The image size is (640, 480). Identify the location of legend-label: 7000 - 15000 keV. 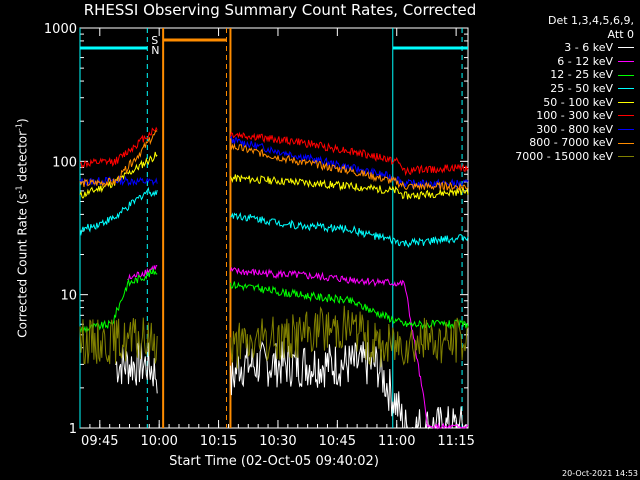
(564, 156).